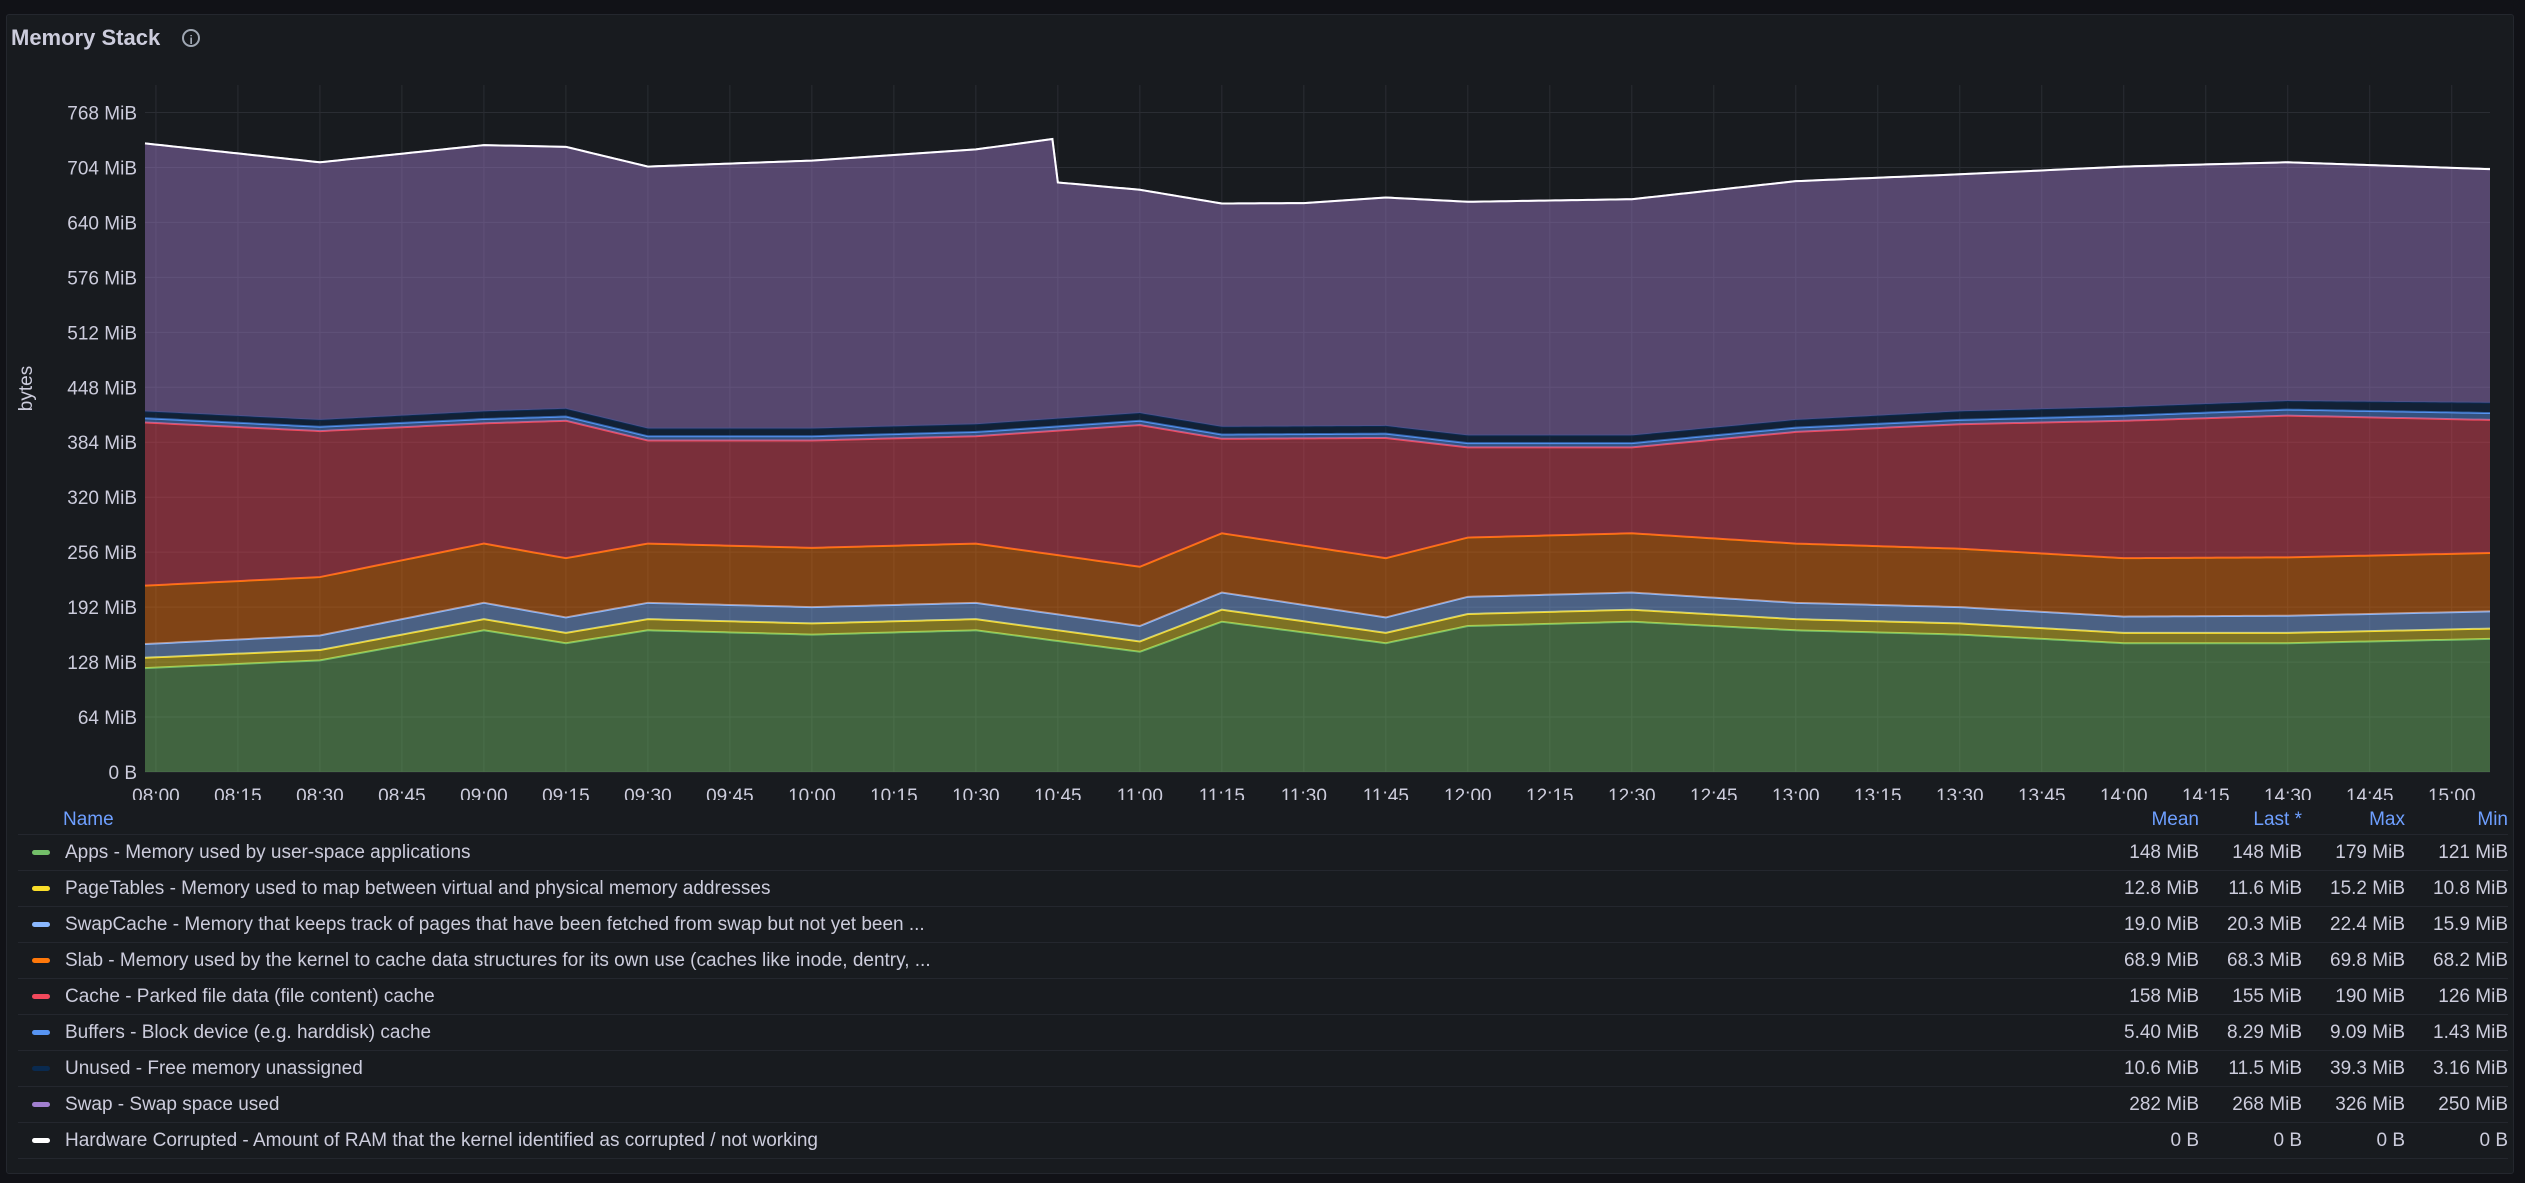 The image size is (2525, 1183). Describe the element at coordinates (1304, 793) in the screenshot. I see `x-tick-label: 11:30` at that location.